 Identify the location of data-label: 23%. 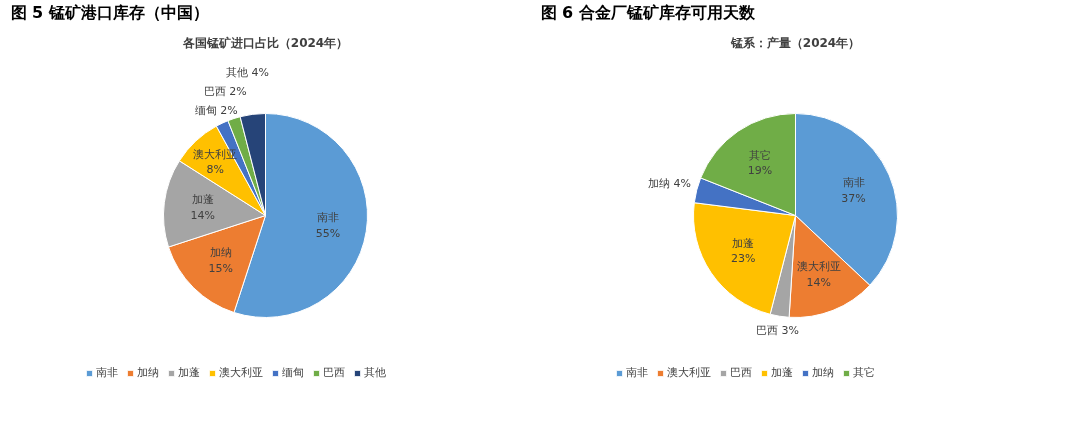
(743, 259).